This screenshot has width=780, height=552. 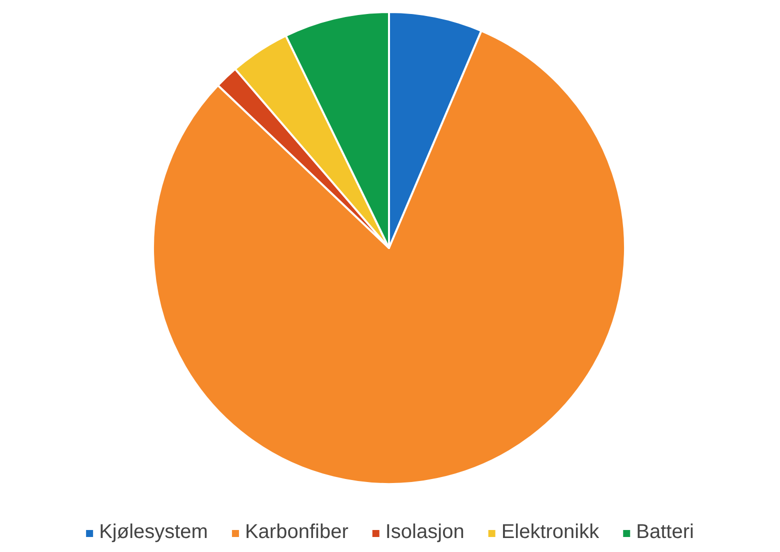 What do you see at coordinates (296, 532) in the screenshot?
I see `legend-label: Karbonfiber` at bounding box center [296, 532].